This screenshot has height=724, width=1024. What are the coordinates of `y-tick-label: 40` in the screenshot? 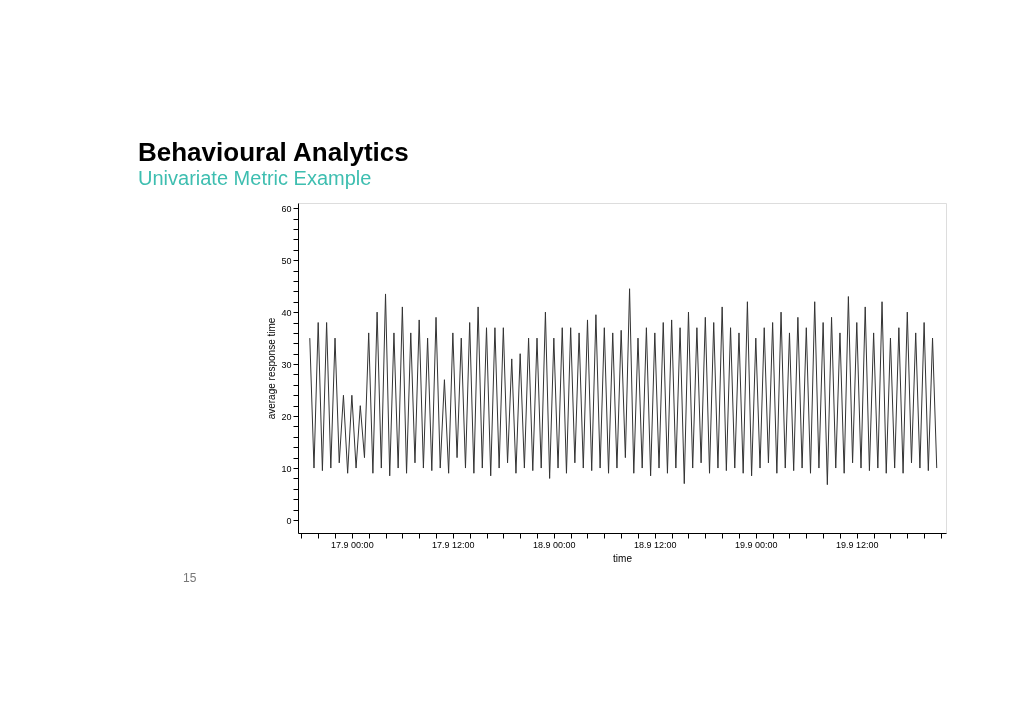 It's located at (286, 312).